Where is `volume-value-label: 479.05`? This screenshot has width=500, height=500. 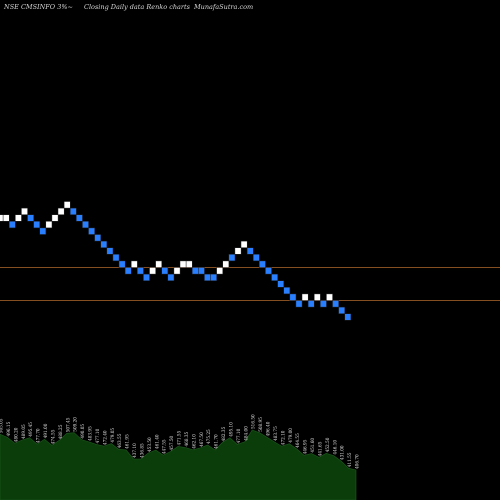 volume-value-label: 479.05 is located at coordinates (112, 435).